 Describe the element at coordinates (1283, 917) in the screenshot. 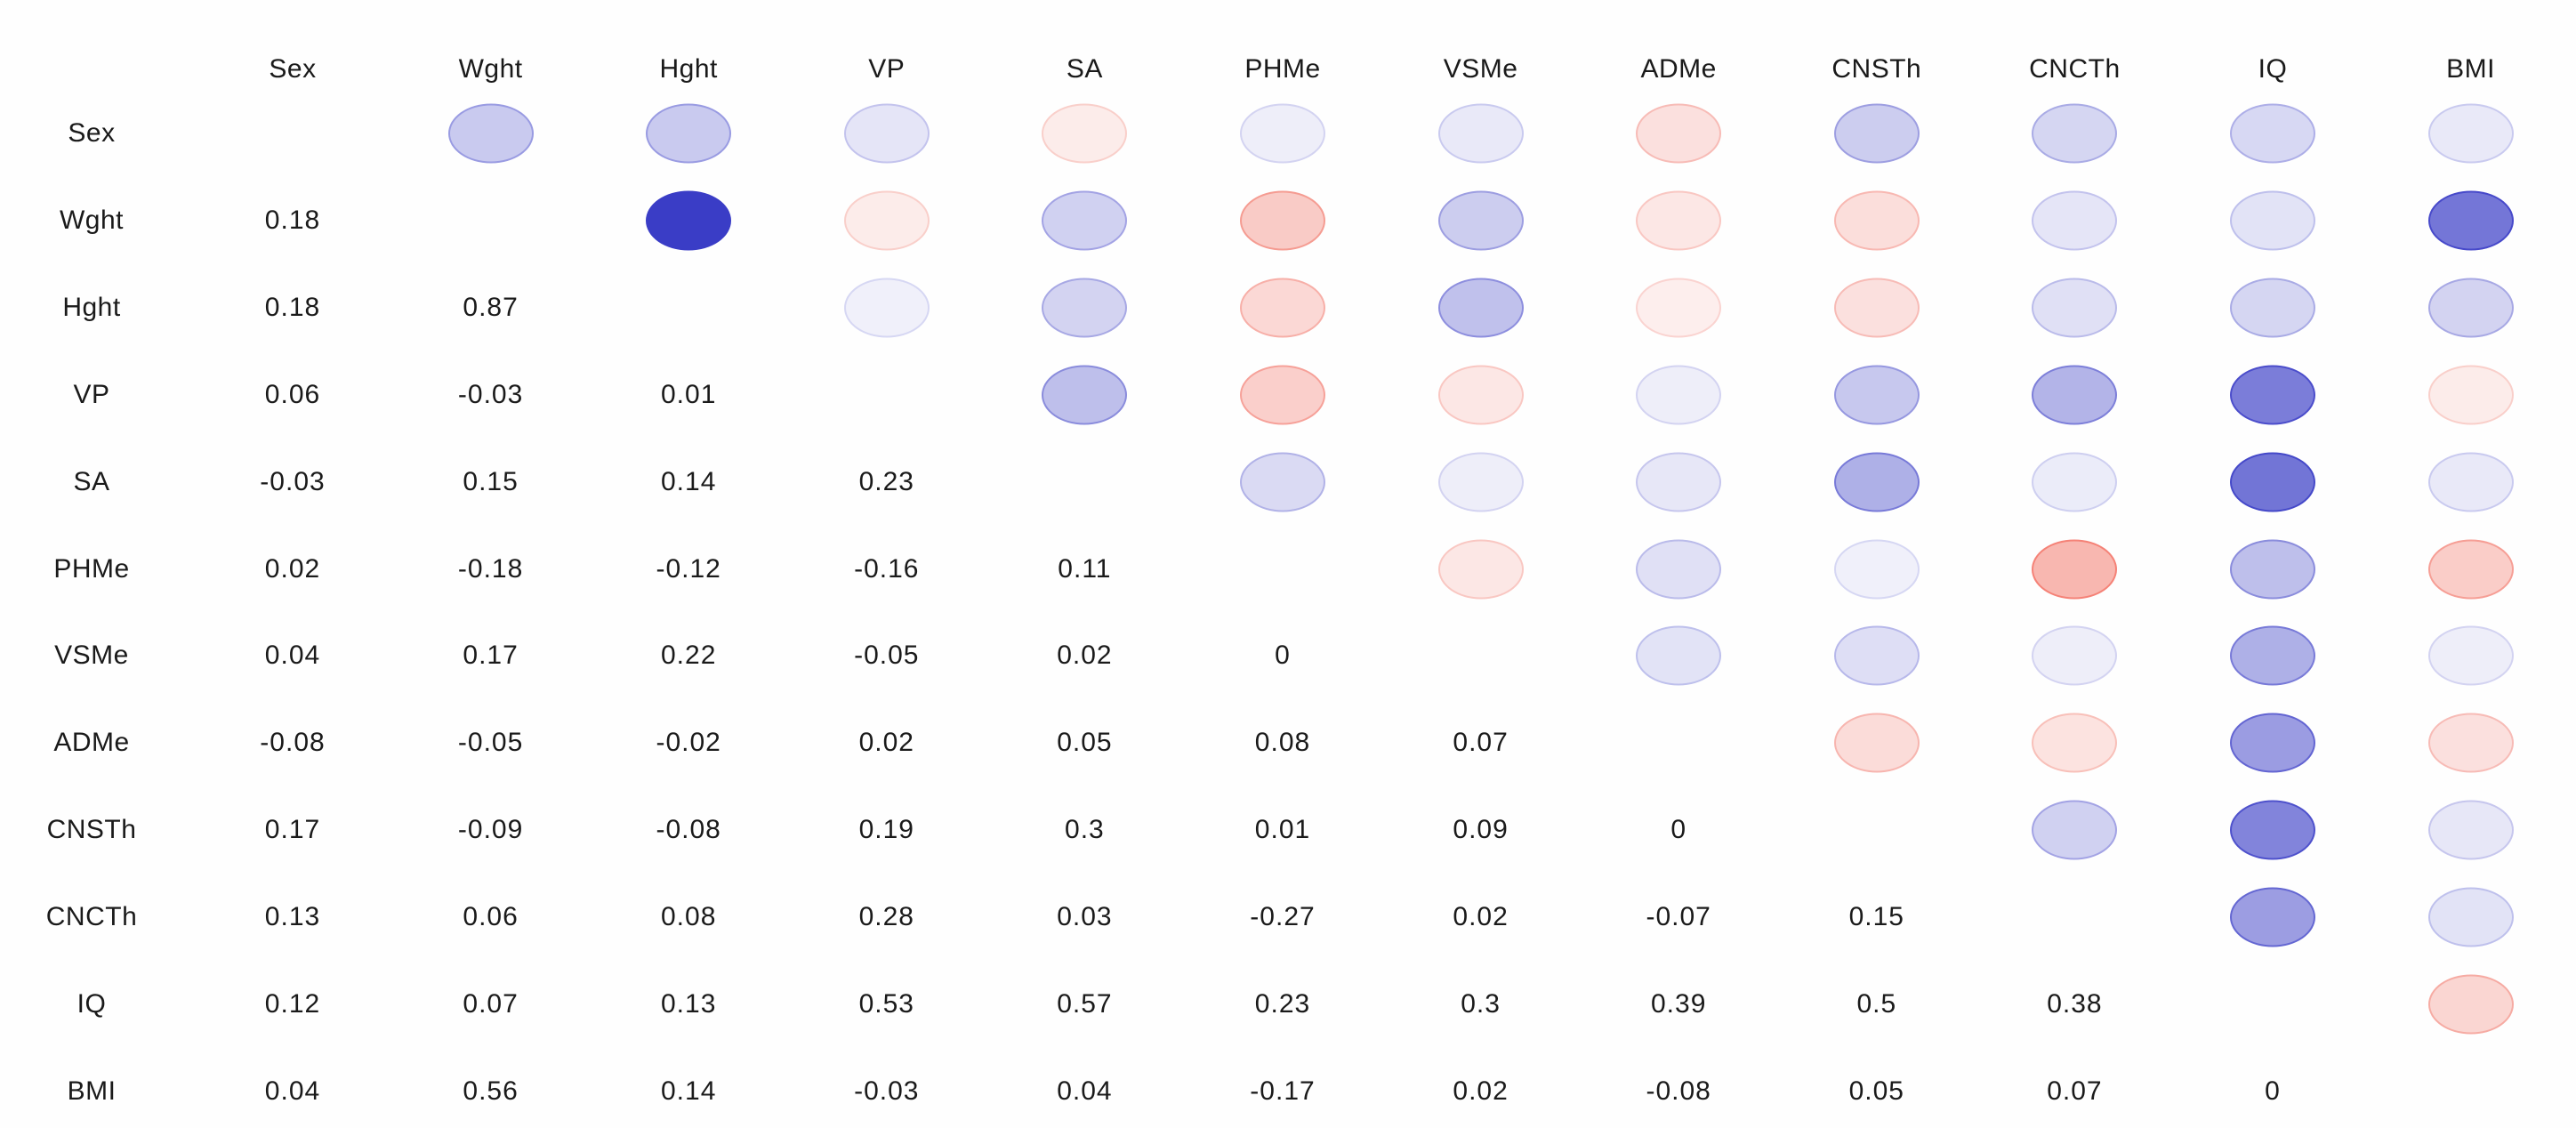

I see `corr-value-CNCTh-PHMe: -0.27` at that location.